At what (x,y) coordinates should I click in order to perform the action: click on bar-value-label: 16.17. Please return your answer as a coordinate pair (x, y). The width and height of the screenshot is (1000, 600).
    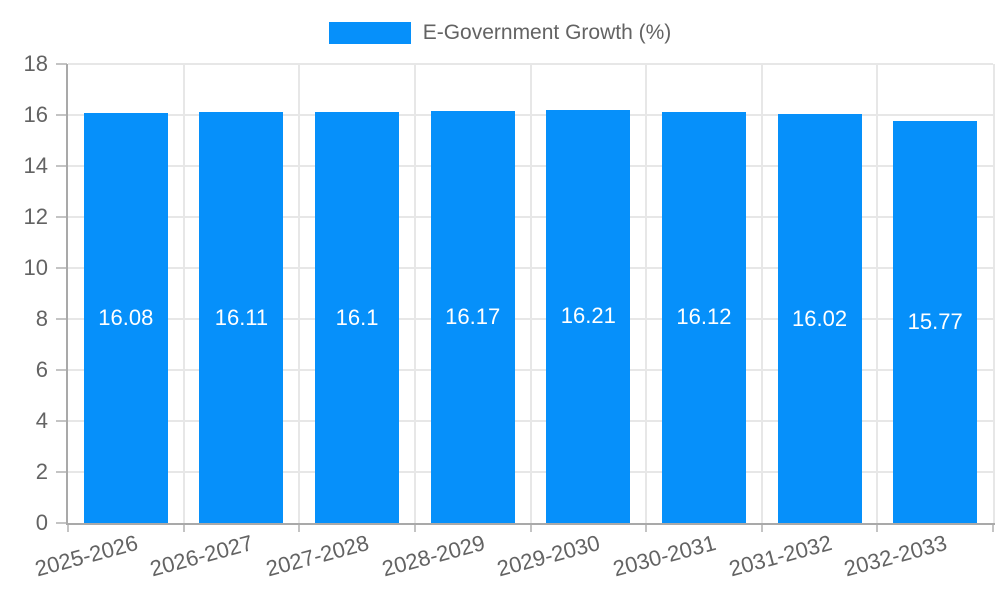
    Looking at the image, I should click on (473, 316).